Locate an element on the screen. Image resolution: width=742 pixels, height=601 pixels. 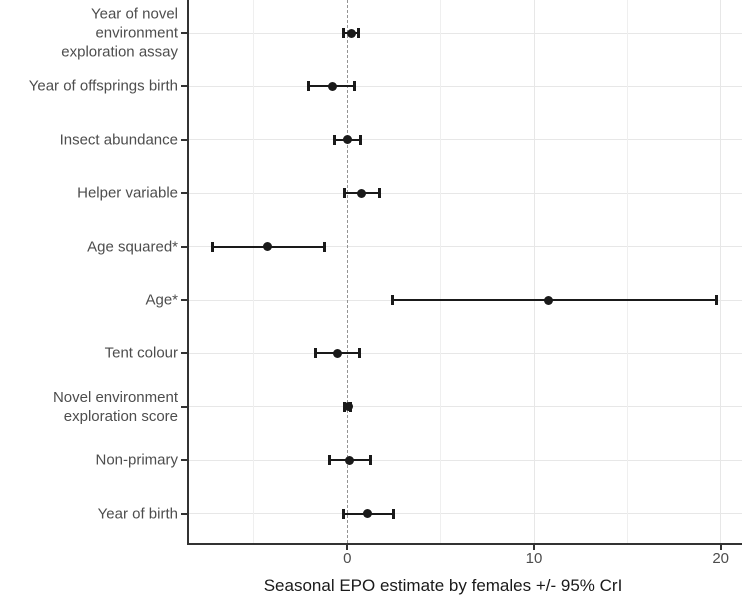
x-axis-tick-label: 0 is located at coordinates (347, 558).